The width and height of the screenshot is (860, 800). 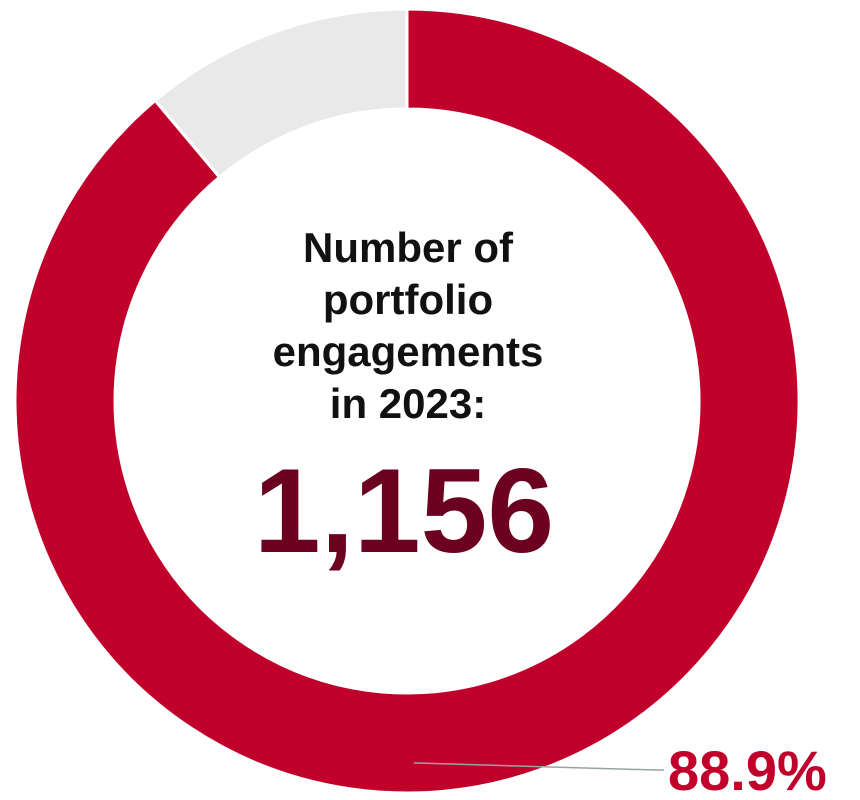 What do you see at coordinates (534, 766) in the screenshot?
I see `leader-line` at bounding box center [534, 766].